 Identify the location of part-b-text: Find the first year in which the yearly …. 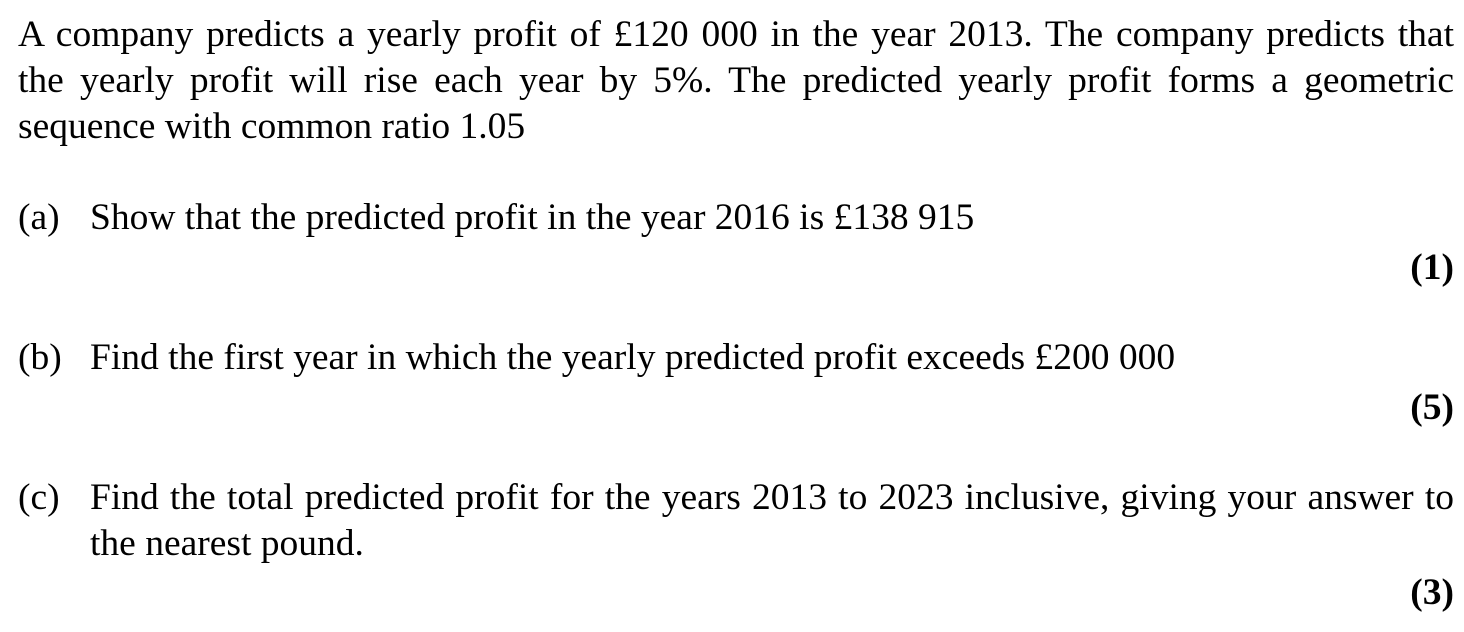
(633, 357).